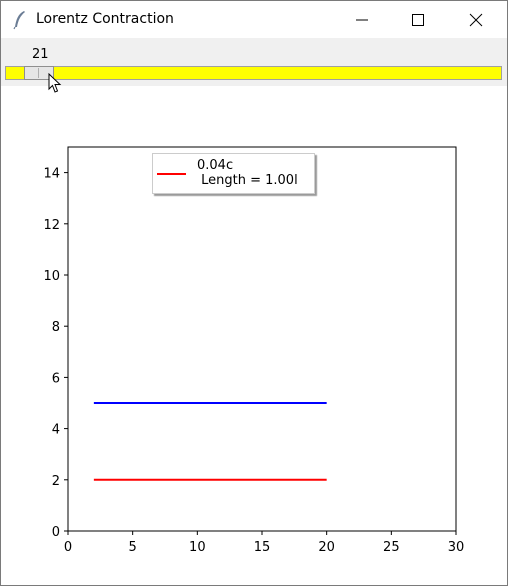 The width and height of the screenshot is (508, 586). I want to click on legend-length-label: Length = 1.00l, so click(247, 180).